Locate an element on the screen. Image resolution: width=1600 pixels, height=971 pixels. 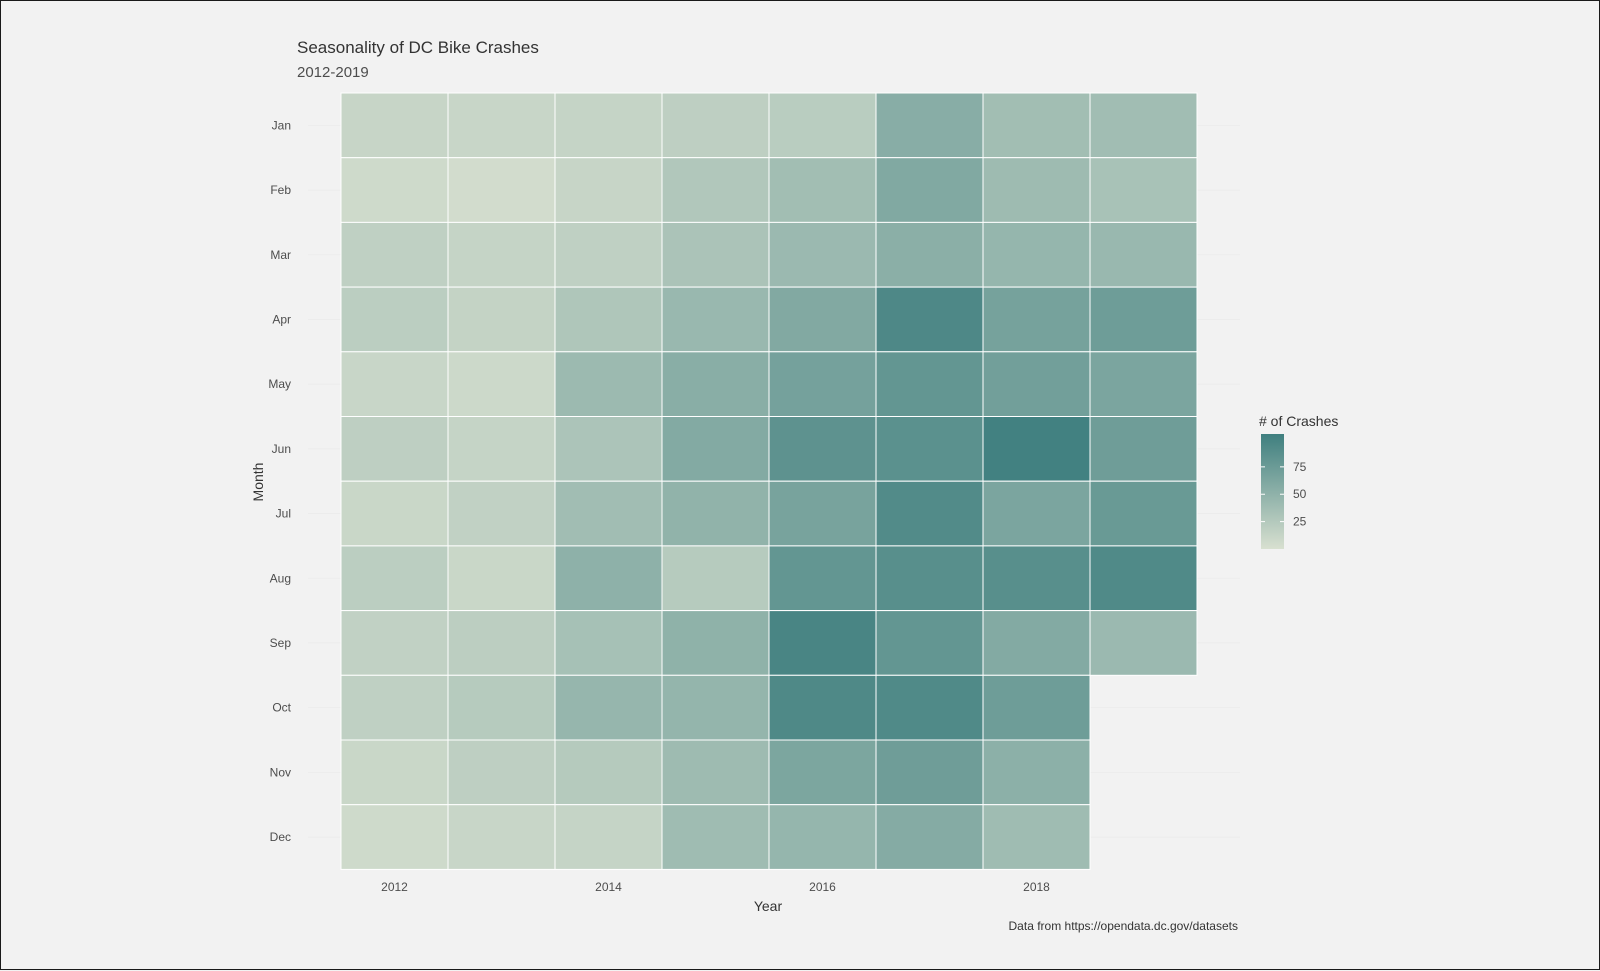
heatmap-tile-mar-2012 is located at coordinates (394, 254).